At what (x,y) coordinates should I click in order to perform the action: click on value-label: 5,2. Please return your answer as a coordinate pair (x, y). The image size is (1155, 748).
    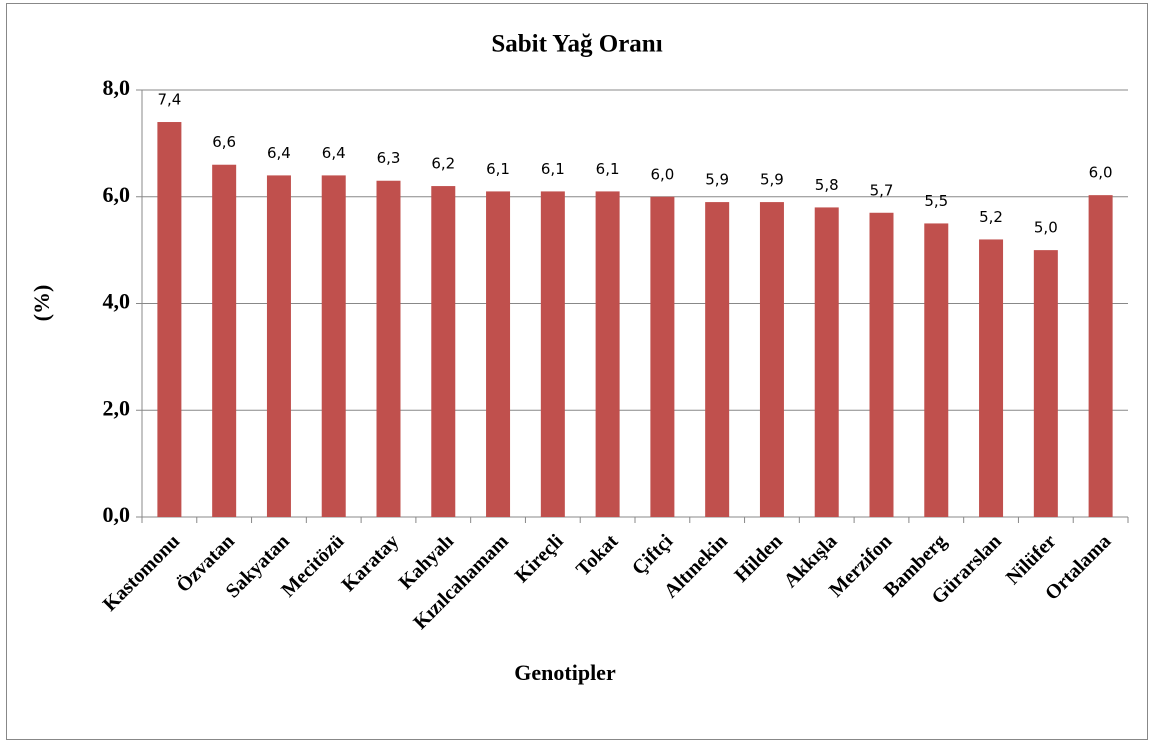
    Looking at the image, I should click on (991, 217).